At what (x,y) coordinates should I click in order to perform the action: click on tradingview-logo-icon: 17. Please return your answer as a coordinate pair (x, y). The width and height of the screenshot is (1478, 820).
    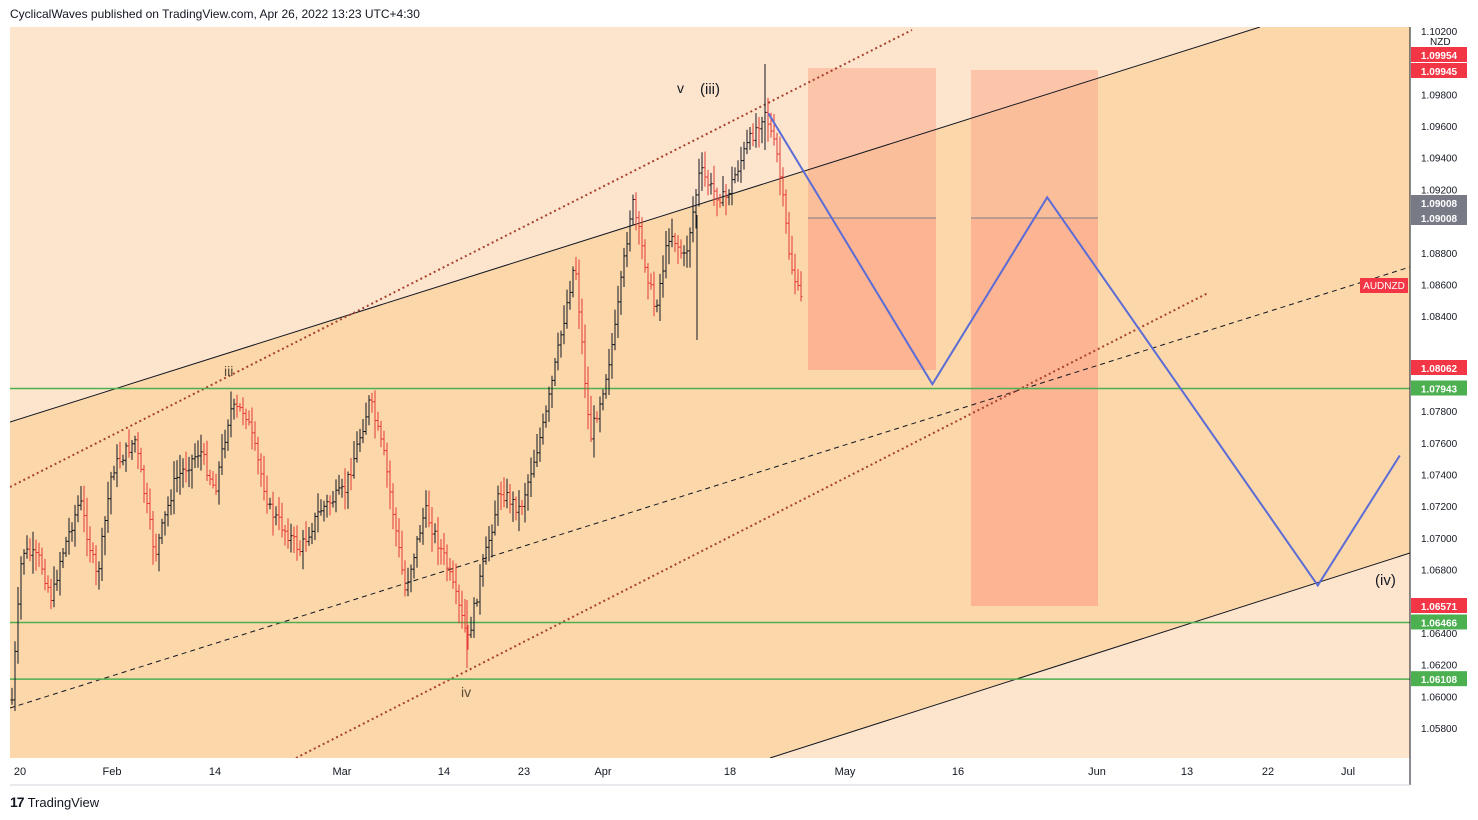
    Looking at the image, I should click on (17, 802).